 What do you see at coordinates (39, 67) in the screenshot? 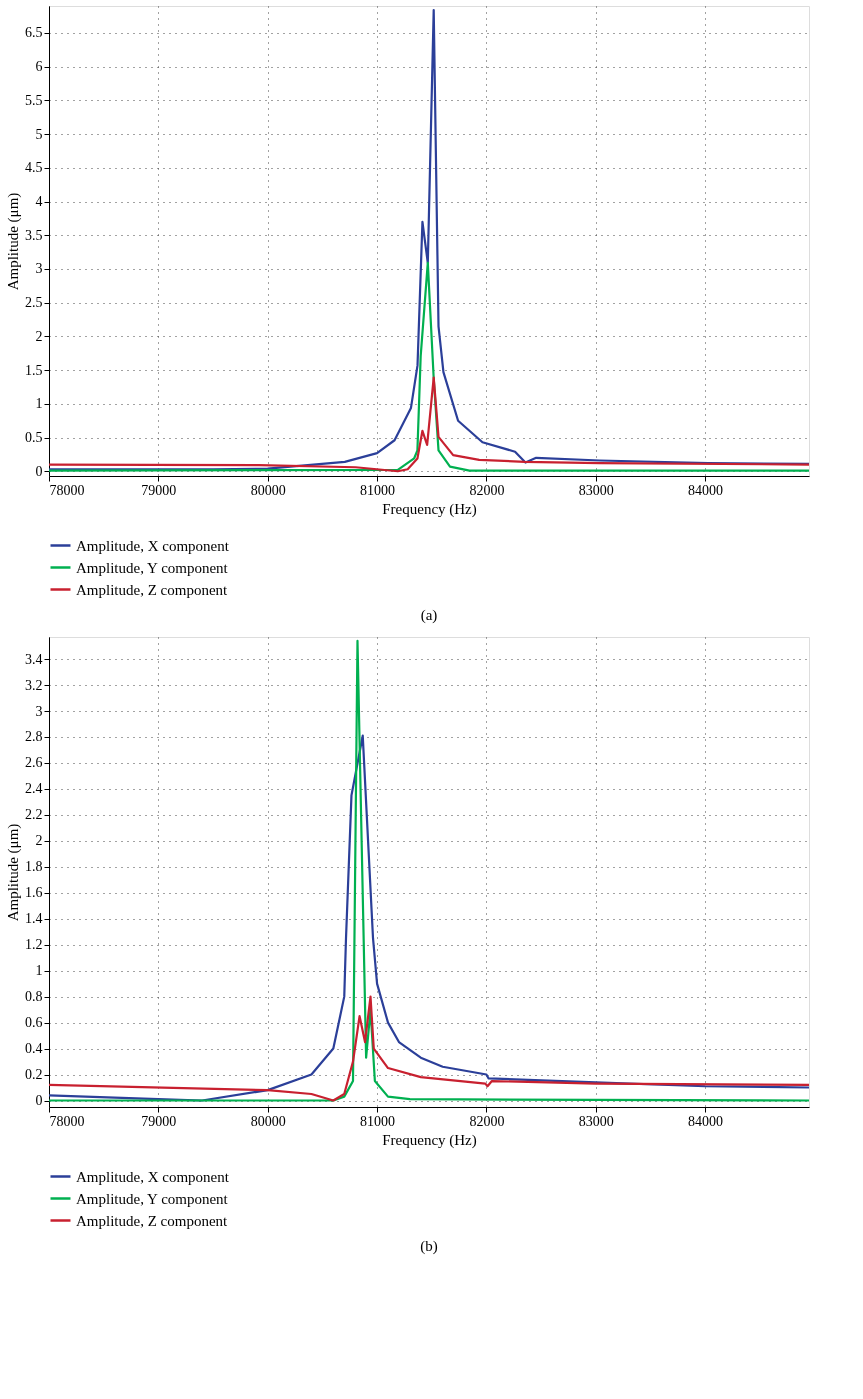
I see `y-tick-label: 6` at bounding box center [39, 67].